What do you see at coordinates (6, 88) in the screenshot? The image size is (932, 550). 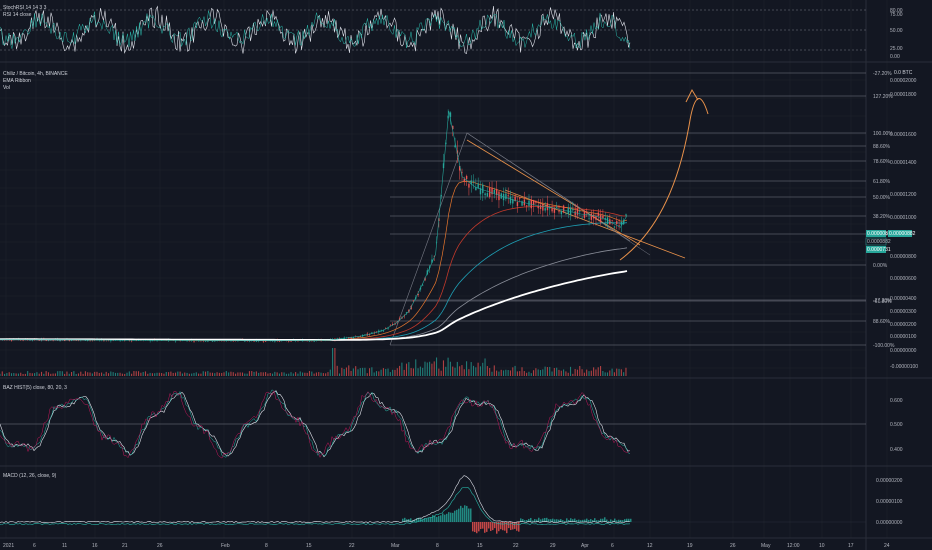 I see `main-legend-vol: Vol` at bounding box center [6, 88].